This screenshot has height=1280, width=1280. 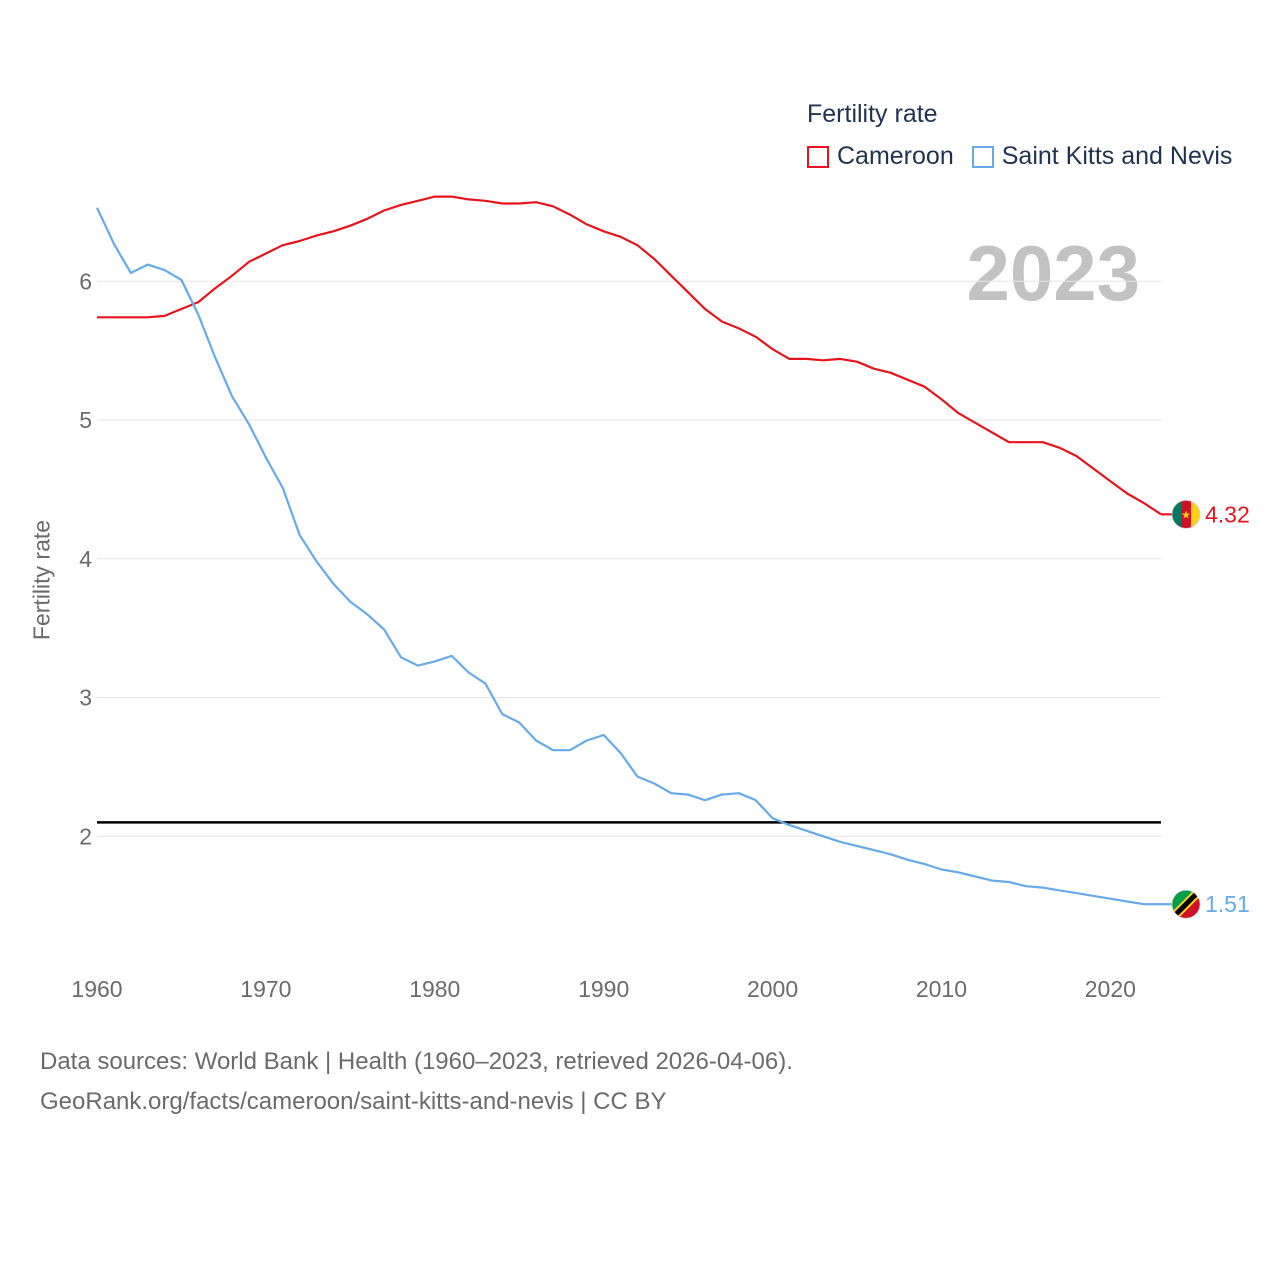 What do you see at coordinates (85, 420) in the screenshot?
I see `y-tick-label: 5` at bounding box center [85, 420].